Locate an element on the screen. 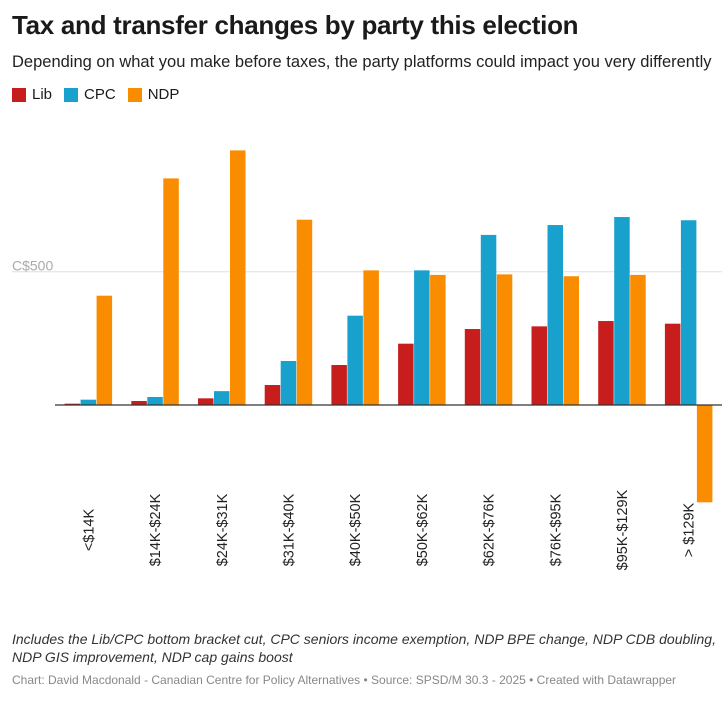 This screenshot has height=701, width=728. x-tick-label: <$14K is located at coordinates (89, 530).